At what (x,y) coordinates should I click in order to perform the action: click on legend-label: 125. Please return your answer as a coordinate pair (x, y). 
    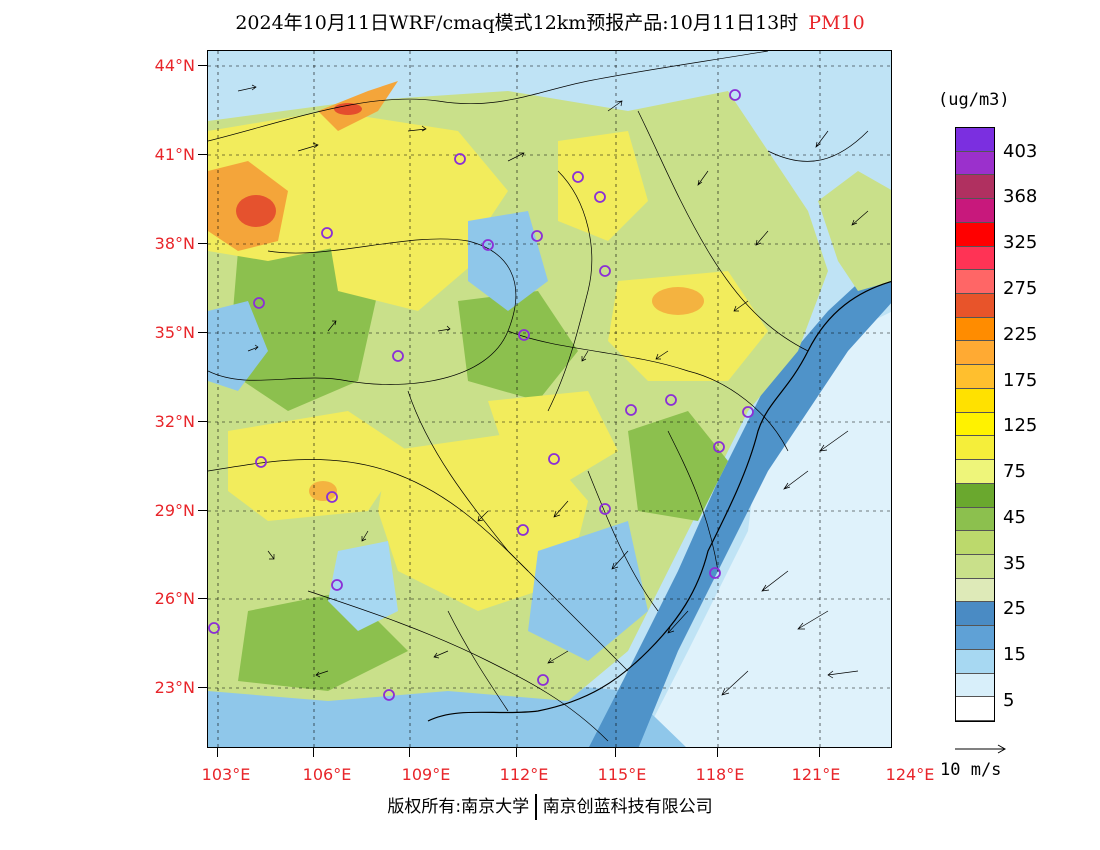
    Looking at the image, I should click on (1020, 425).